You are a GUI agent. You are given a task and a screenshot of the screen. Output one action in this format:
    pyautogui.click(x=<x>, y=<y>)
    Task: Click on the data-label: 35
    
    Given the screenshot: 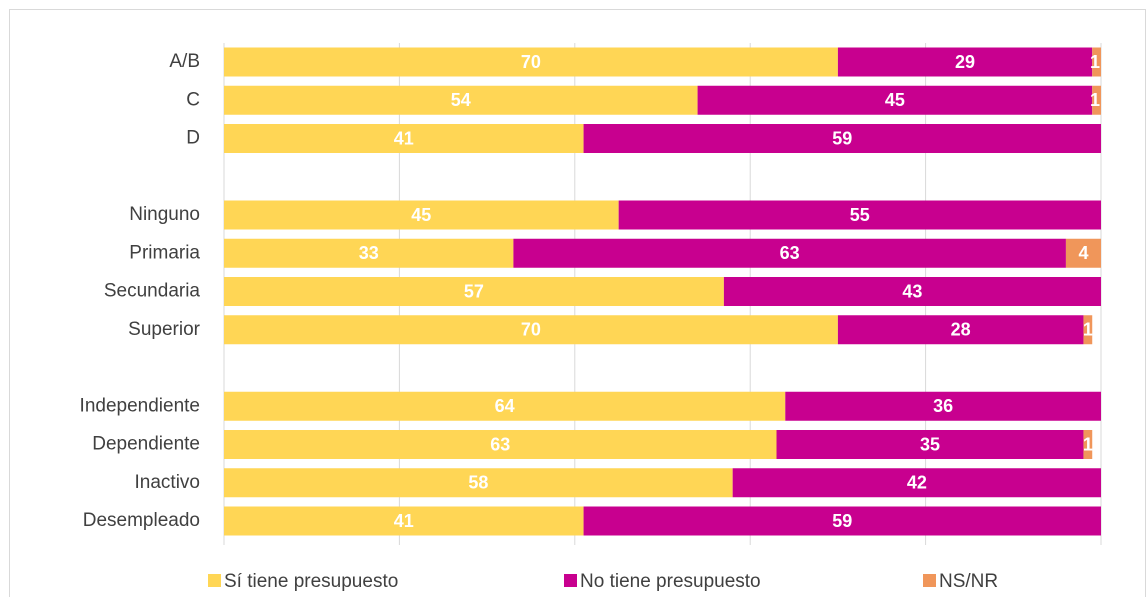 What is the action you would take?
    pyautogui.click(x=930, y=444)
    